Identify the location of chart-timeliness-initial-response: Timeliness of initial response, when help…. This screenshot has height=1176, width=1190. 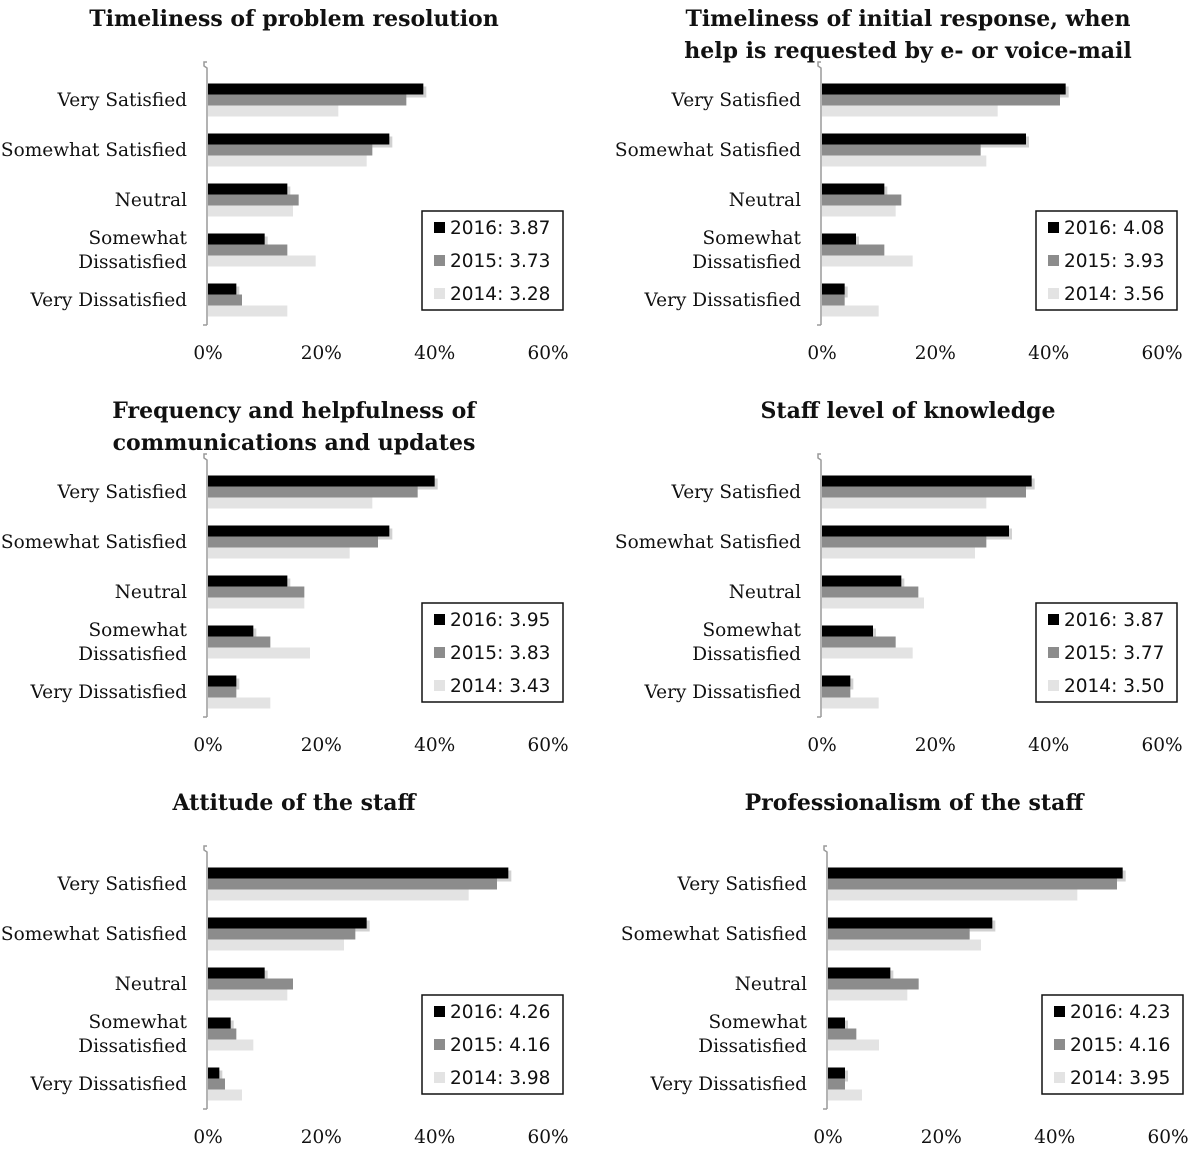
(899, 185).